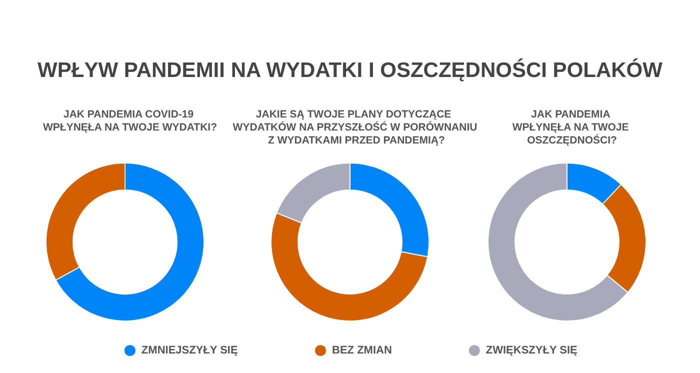 The width and height of the screenshot is (700, 373). What do you see at coordinates (189, 350) in the screenshot?
I see `legend-label: ZMNIEJSZYŁY SIĘ` at bounding box center [189, 350].